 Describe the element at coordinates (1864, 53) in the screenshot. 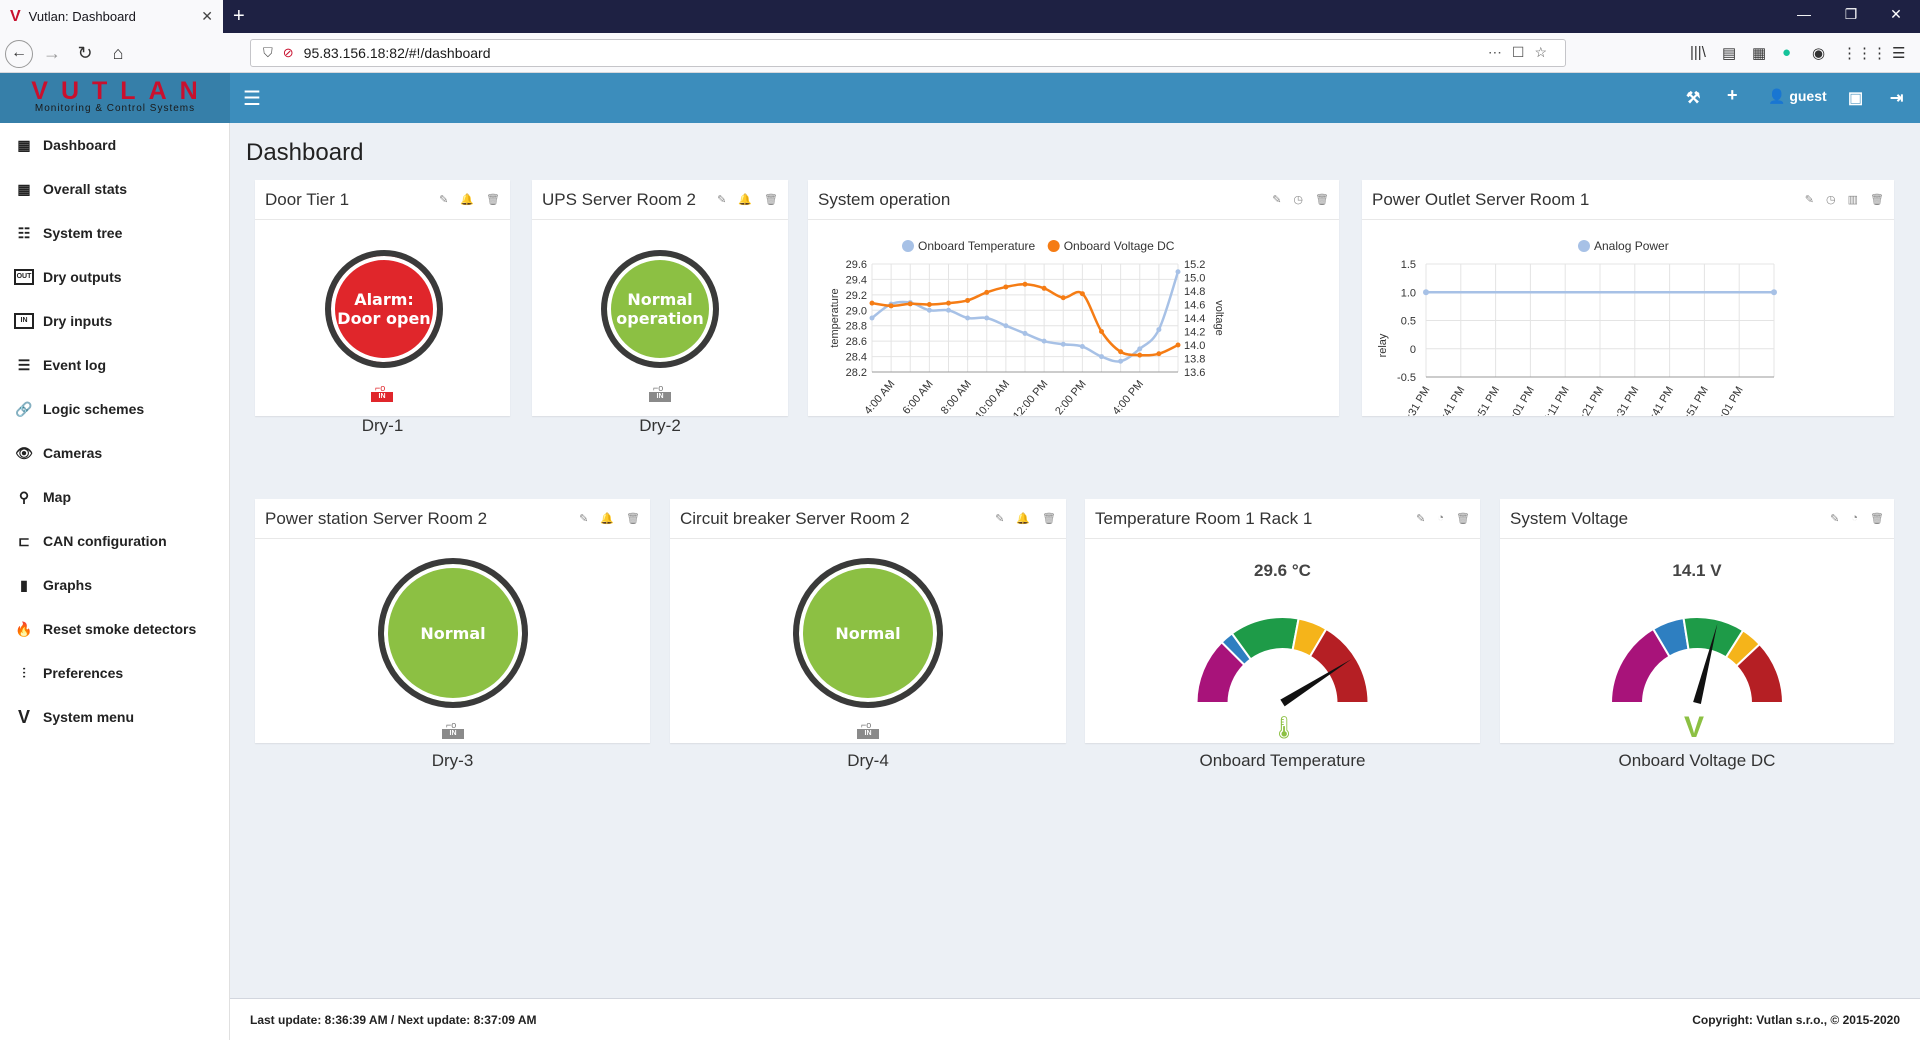

I see `apps-grid-icon: ⋮⋮⋮` at that location.